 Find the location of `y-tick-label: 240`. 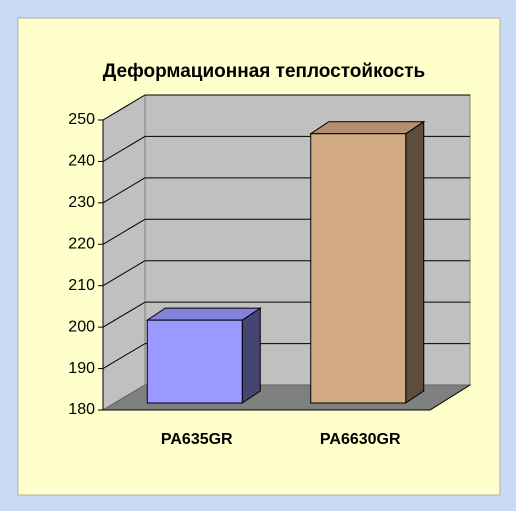

y-tick-label: 240 is located at coordinates (81, 161).